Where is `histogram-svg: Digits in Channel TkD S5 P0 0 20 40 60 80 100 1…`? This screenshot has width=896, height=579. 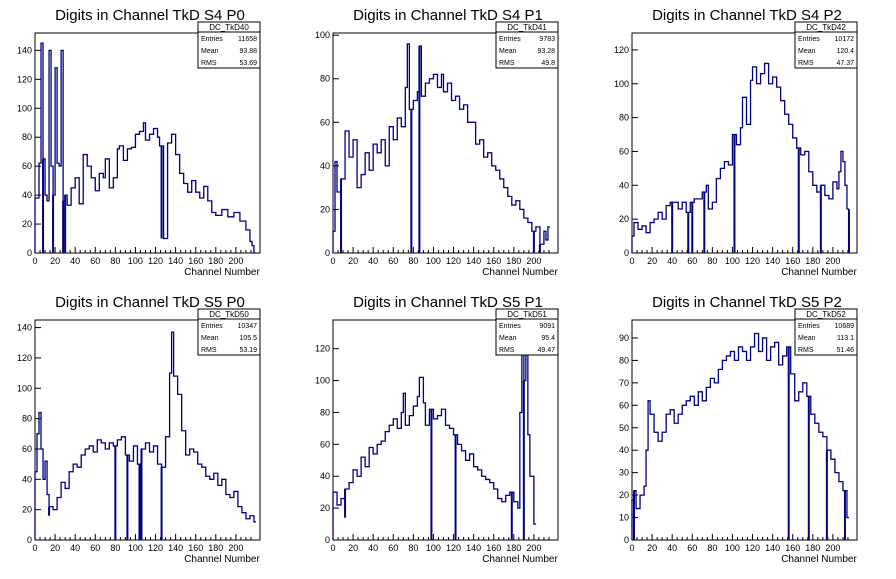 histogram-svg: Digits in Channel TkD S5 P0 0 20 40 60 80 100 1… is located at coordinates (139, 429).